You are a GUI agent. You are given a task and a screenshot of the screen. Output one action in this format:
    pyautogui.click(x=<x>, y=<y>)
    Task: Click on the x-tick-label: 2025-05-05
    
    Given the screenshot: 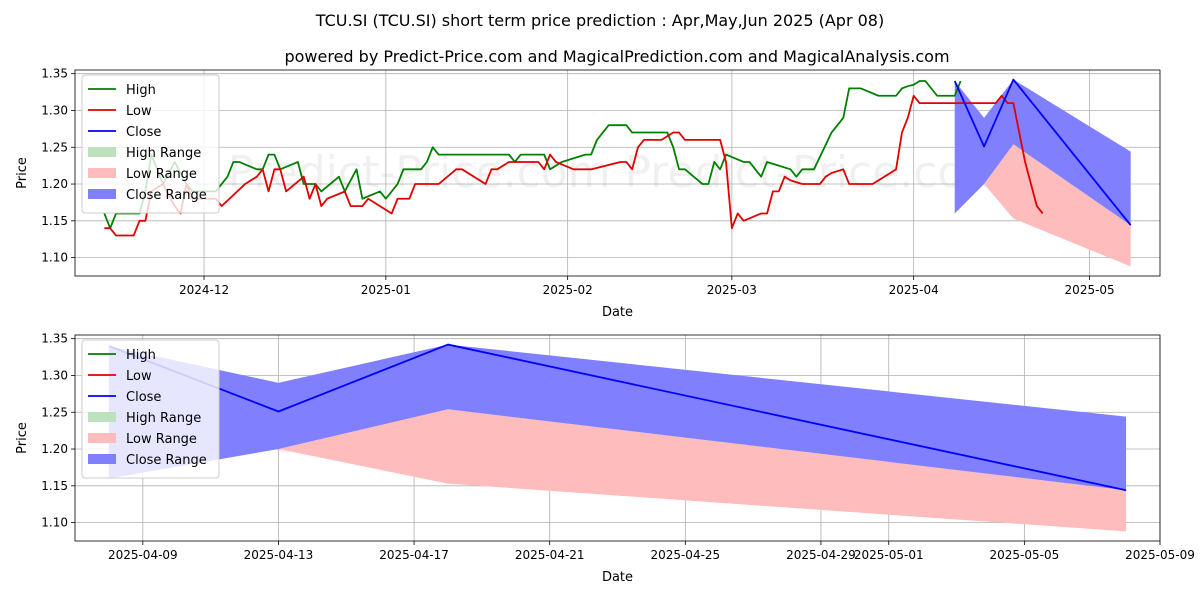 What is the action you would take?
    pyautogui.click(x=1025, y=555)
    